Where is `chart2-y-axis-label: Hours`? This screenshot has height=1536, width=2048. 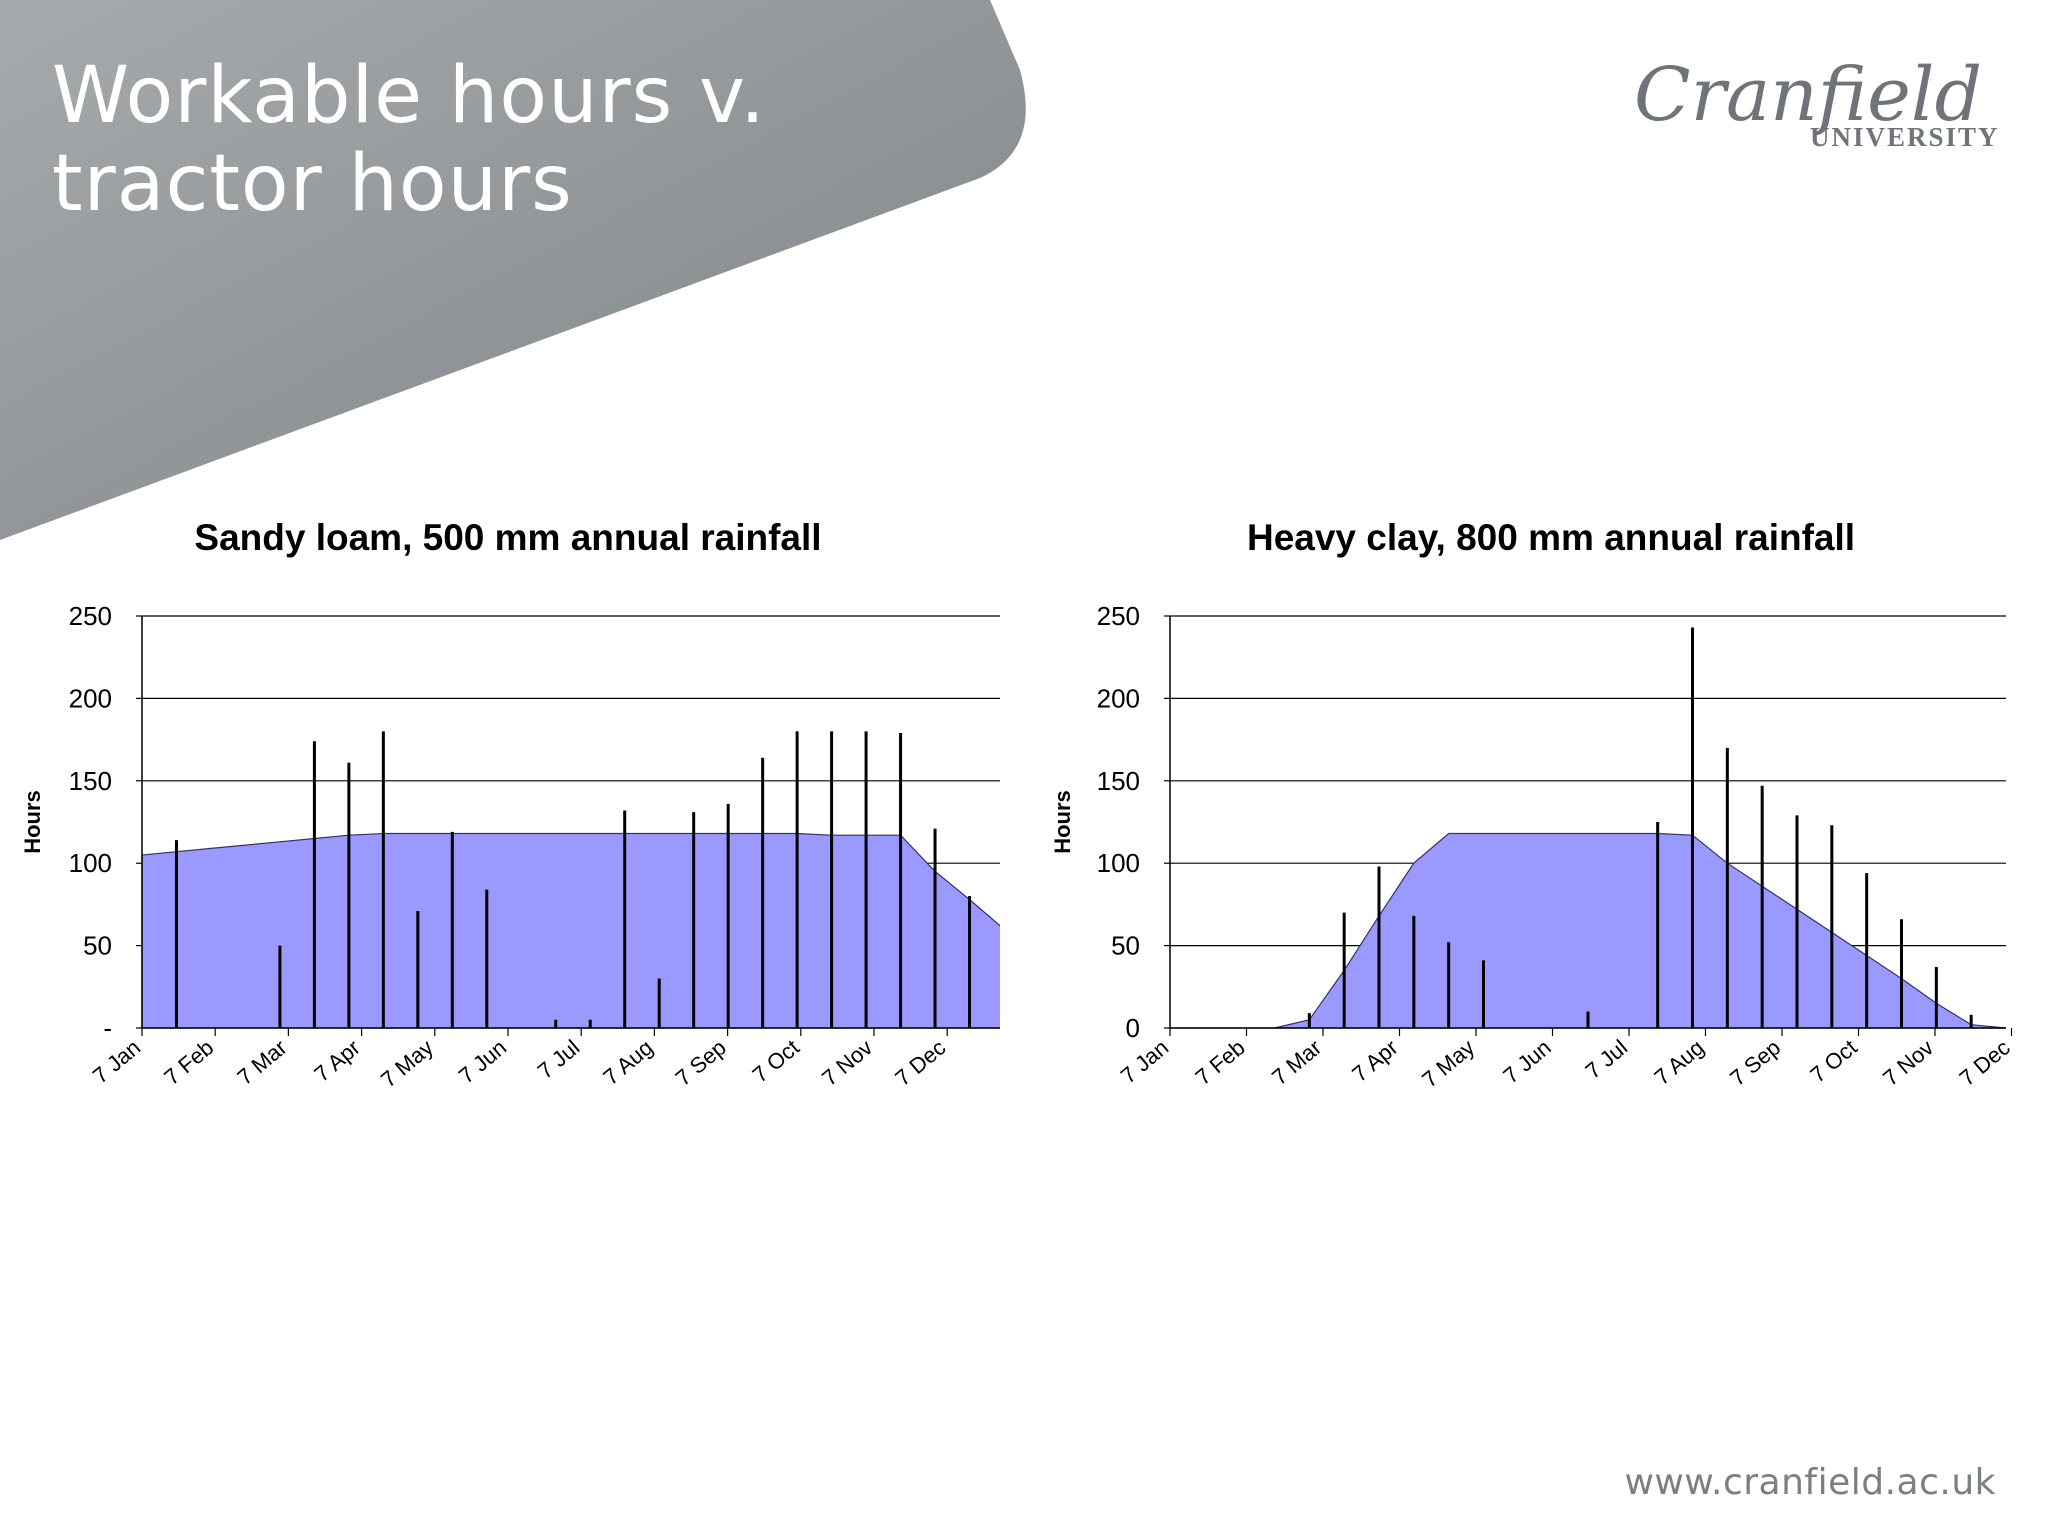
chart2-y-axis-label: Hours is located at coordinates (1062, 822).